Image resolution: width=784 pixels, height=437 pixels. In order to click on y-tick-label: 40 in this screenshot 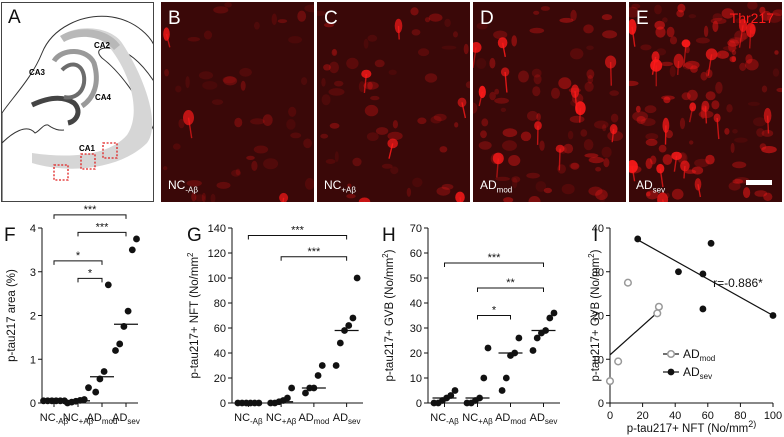, I will do `click(416, 304)`.